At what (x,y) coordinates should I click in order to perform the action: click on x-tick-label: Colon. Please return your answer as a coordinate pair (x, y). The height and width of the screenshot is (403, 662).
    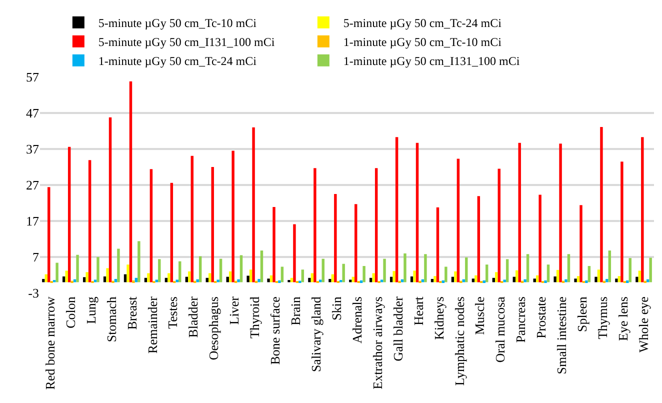
    Looking at the image, I should click on (70, 312).